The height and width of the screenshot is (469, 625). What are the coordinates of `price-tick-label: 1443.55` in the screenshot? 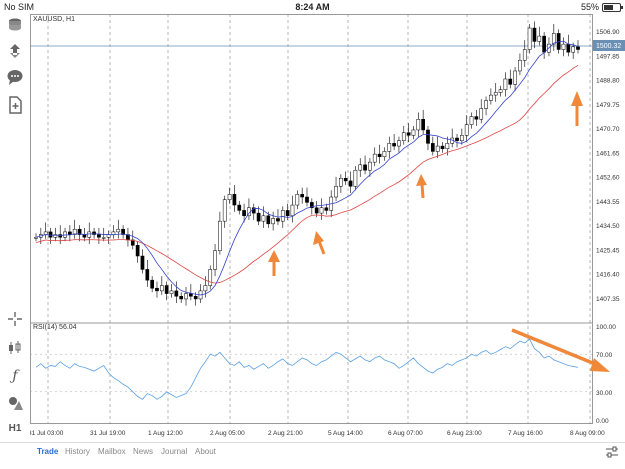 It's located at (608, 202).